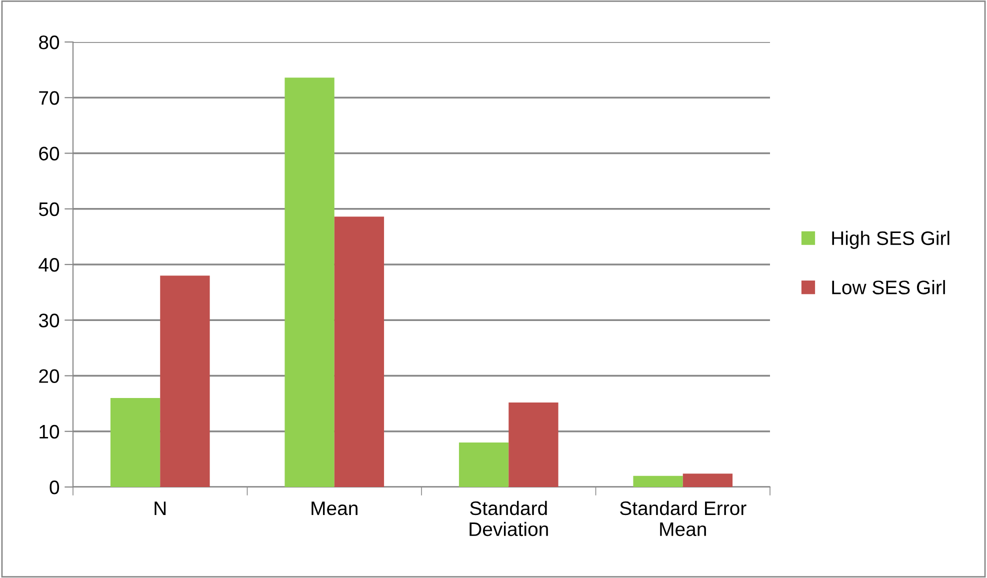 This screenshot has width=987, height=578. What do you see at coordinates (55, 487) in the screenshot?
I see `y-tick-label: 0` at bounding box center [55, 487].